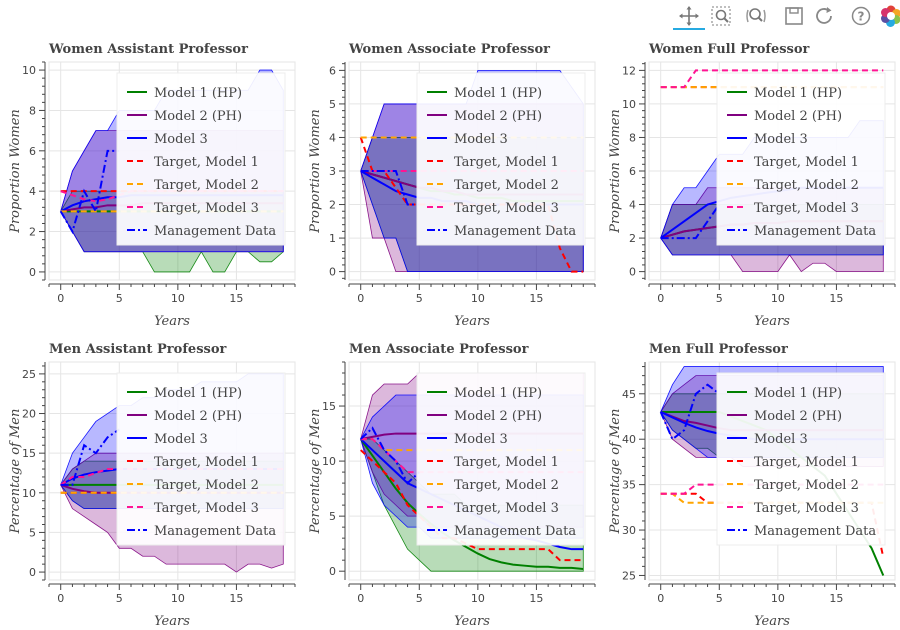 The height and width of the screenshot is (630, 900). I want to click on help-button: ?, so click(861, 16).